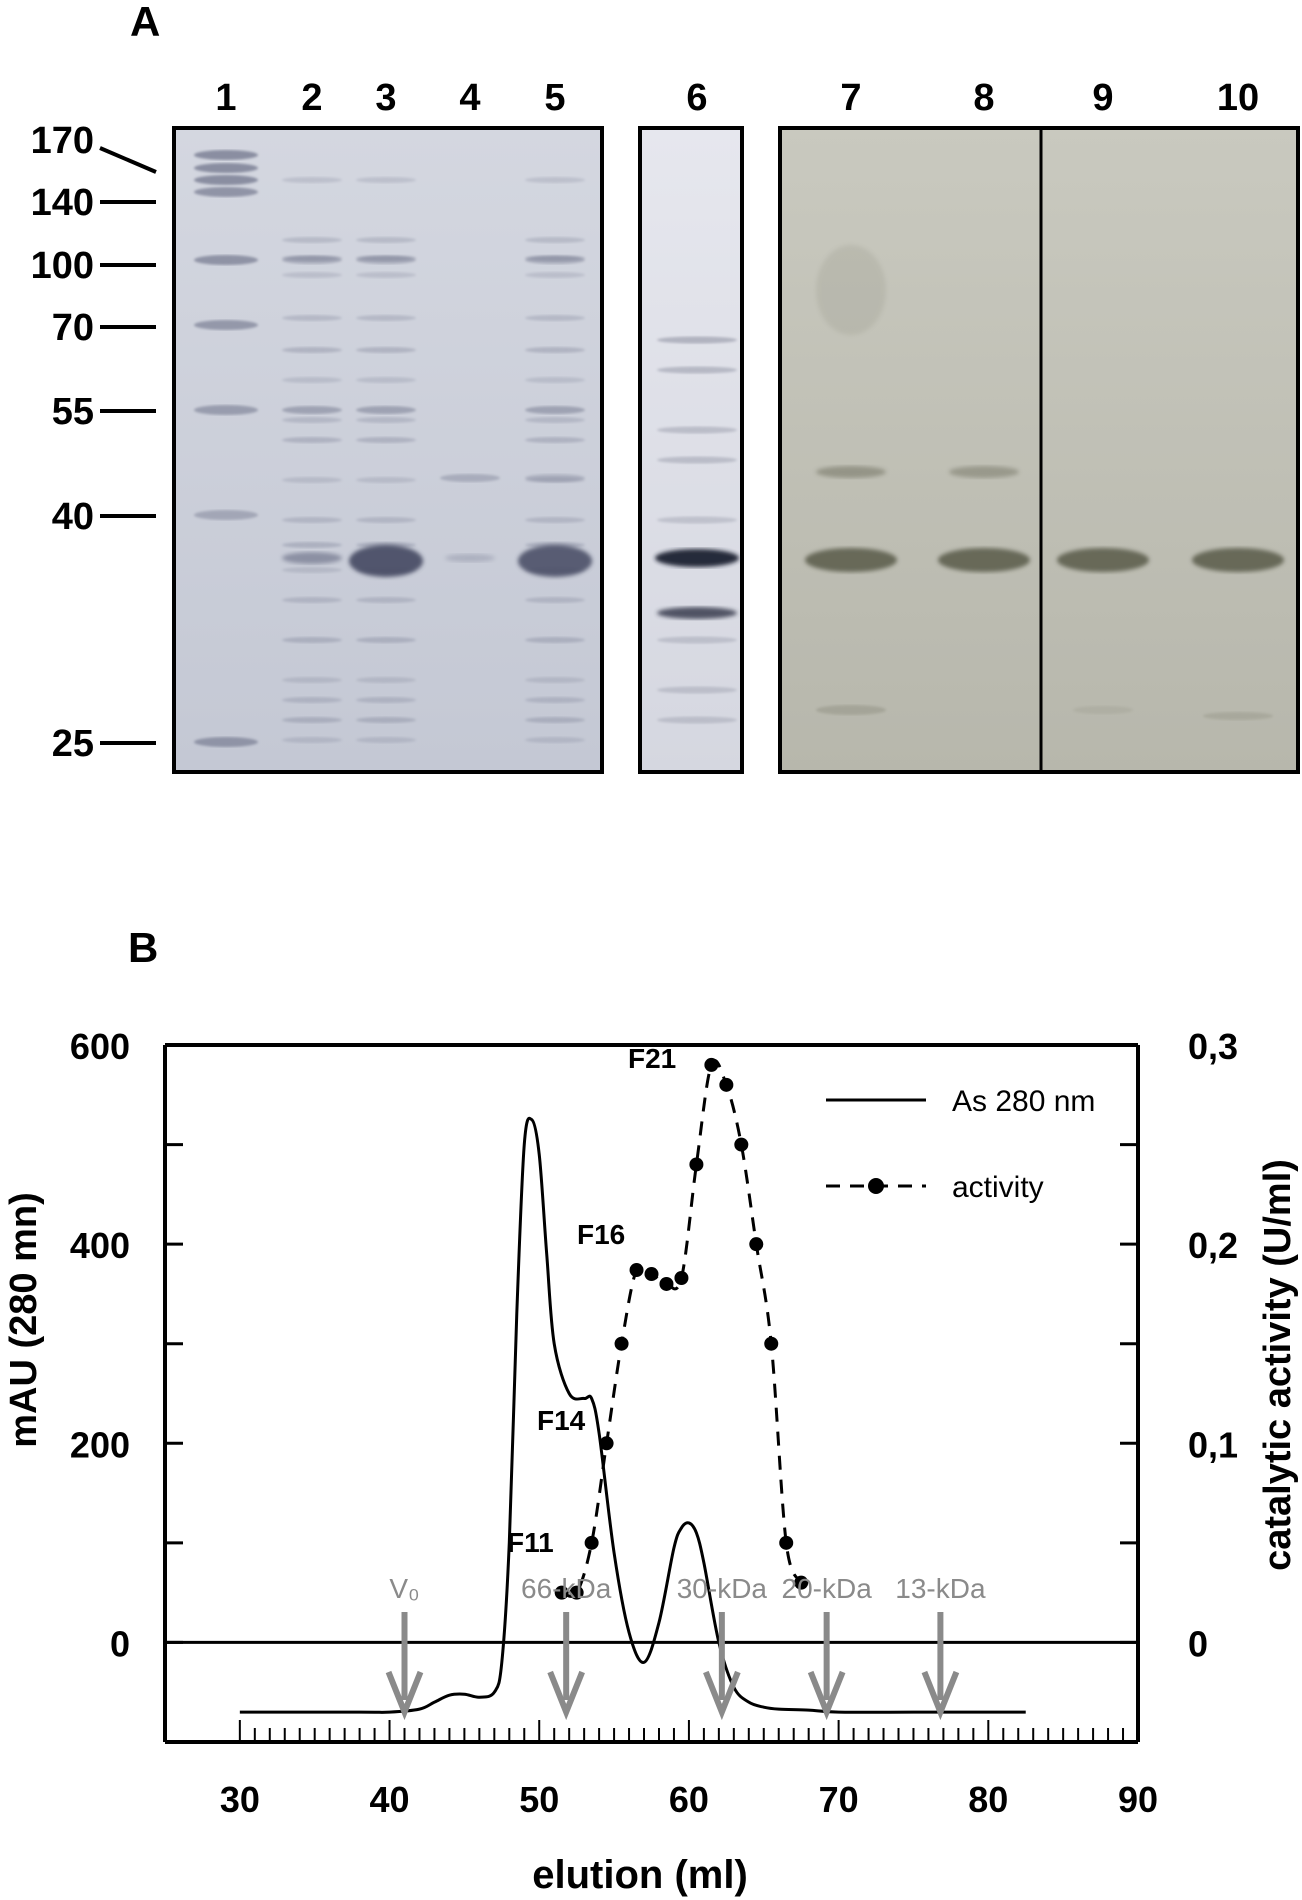 This screenshot has width=1302, height=1900. I want to click on series-activity-line, so click(682, 1328).